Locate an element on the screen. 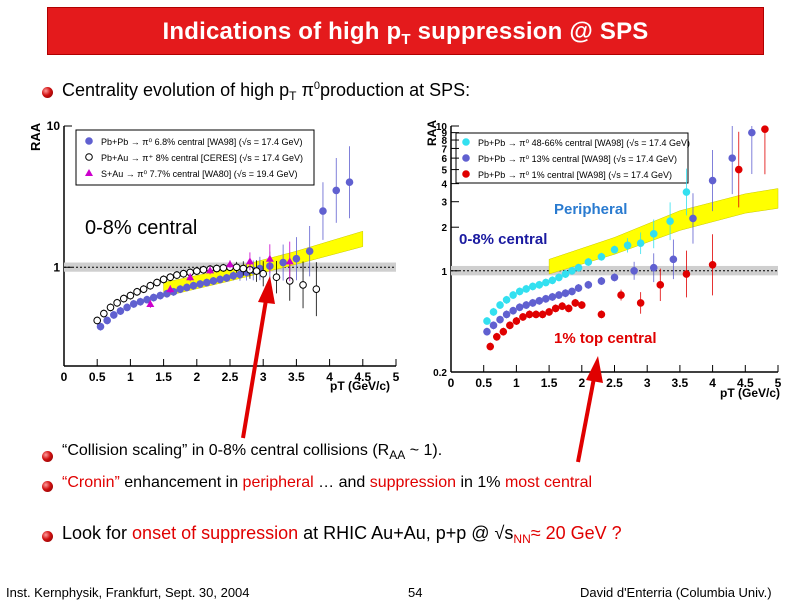 This screenshot has height=600, width=800. arrow-left is located at coordinates (258, 357).